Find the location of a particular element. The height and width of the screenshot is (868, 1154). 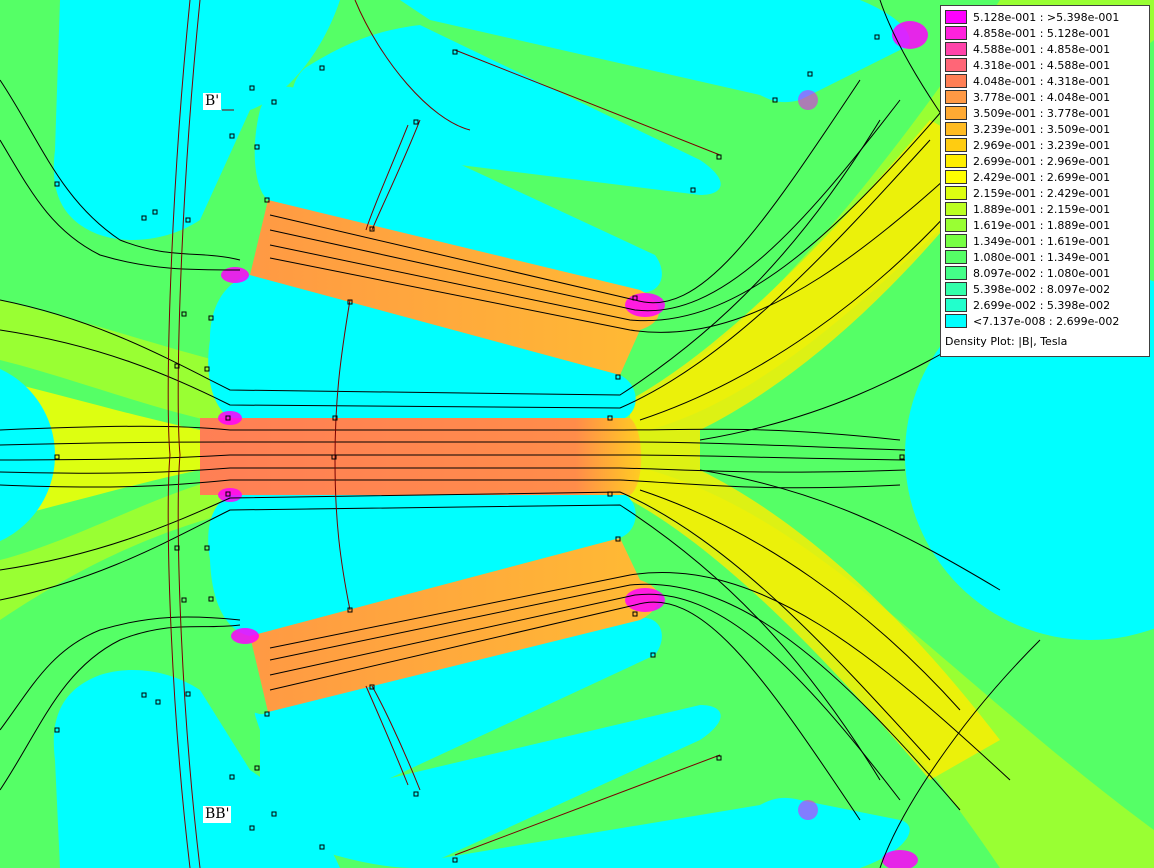

legend-range: 2.699e-002 : 5.398e-002 is located at coordinates (1042, 305).